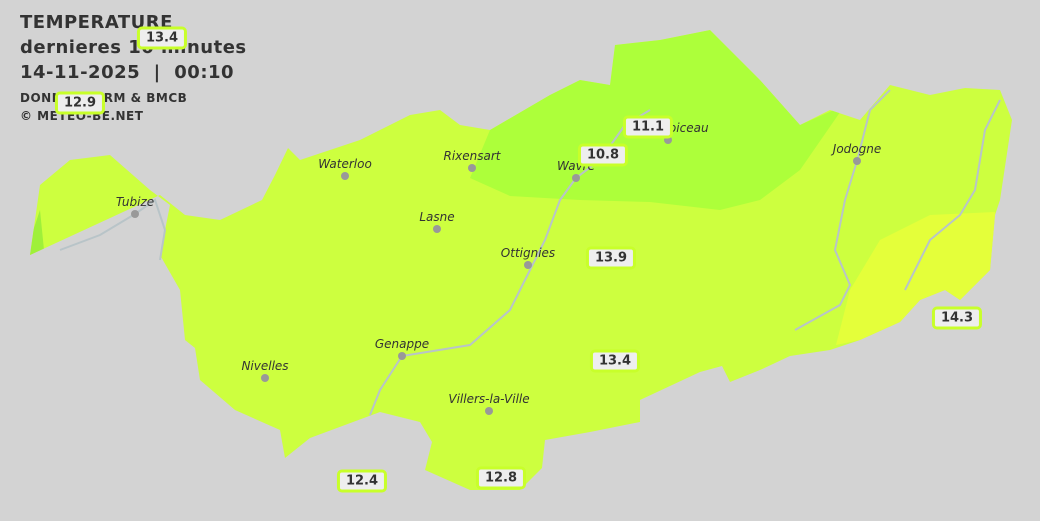 The width and height of the screenshot is (1040, 521). Describe the element at coordinates (918, 278) in the screenshot. I see `zone-warm` at that location.